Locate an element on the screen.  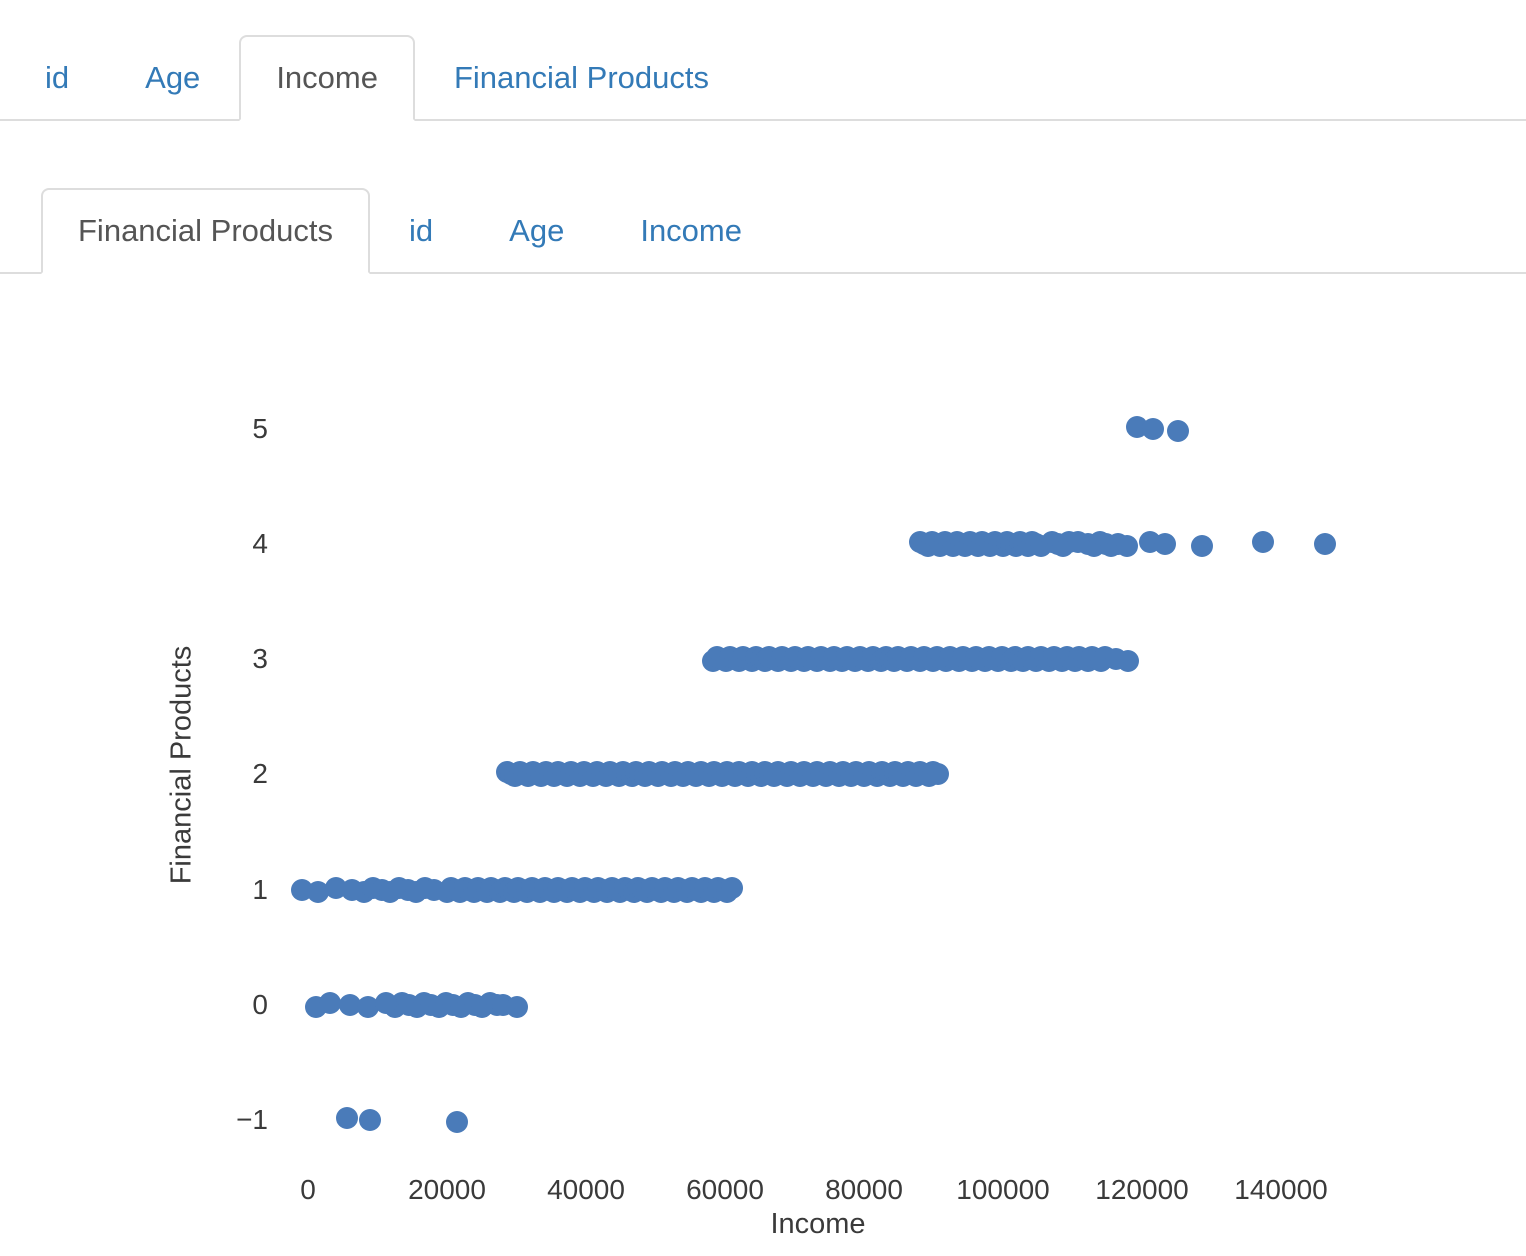
x-axis-title: Income is located at coordinates (818, 1224).